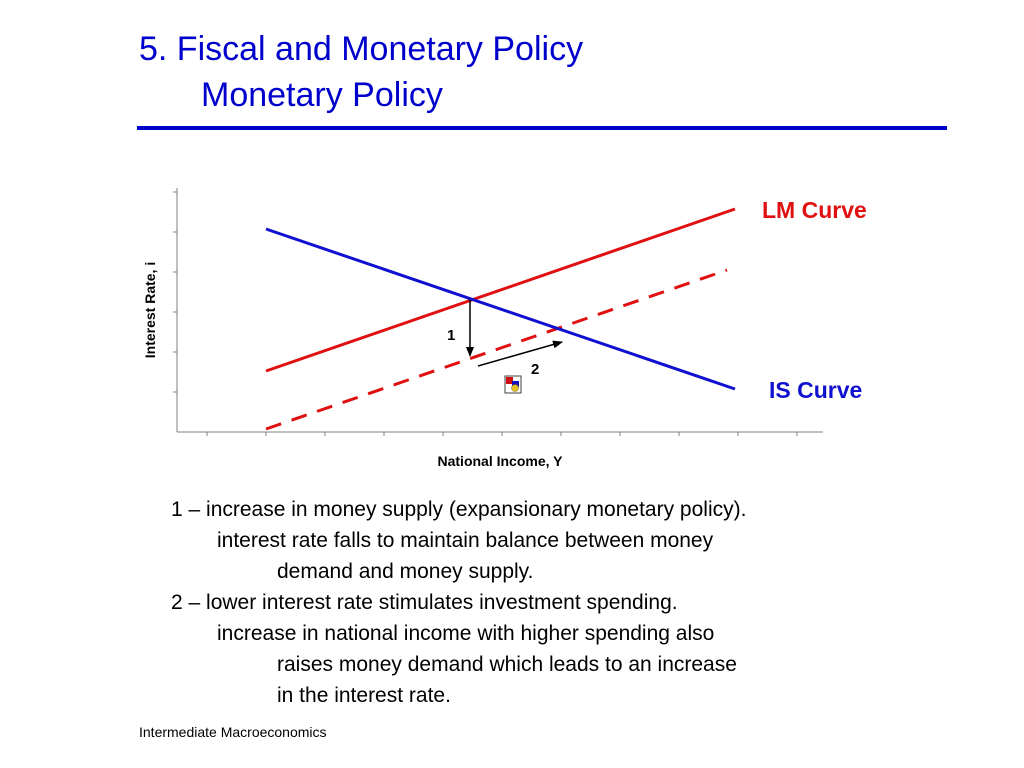  What do you see at coordinates (535, 369) in the screenshot?
I see `step-2-label: 2` at bounding box center [535, 369].